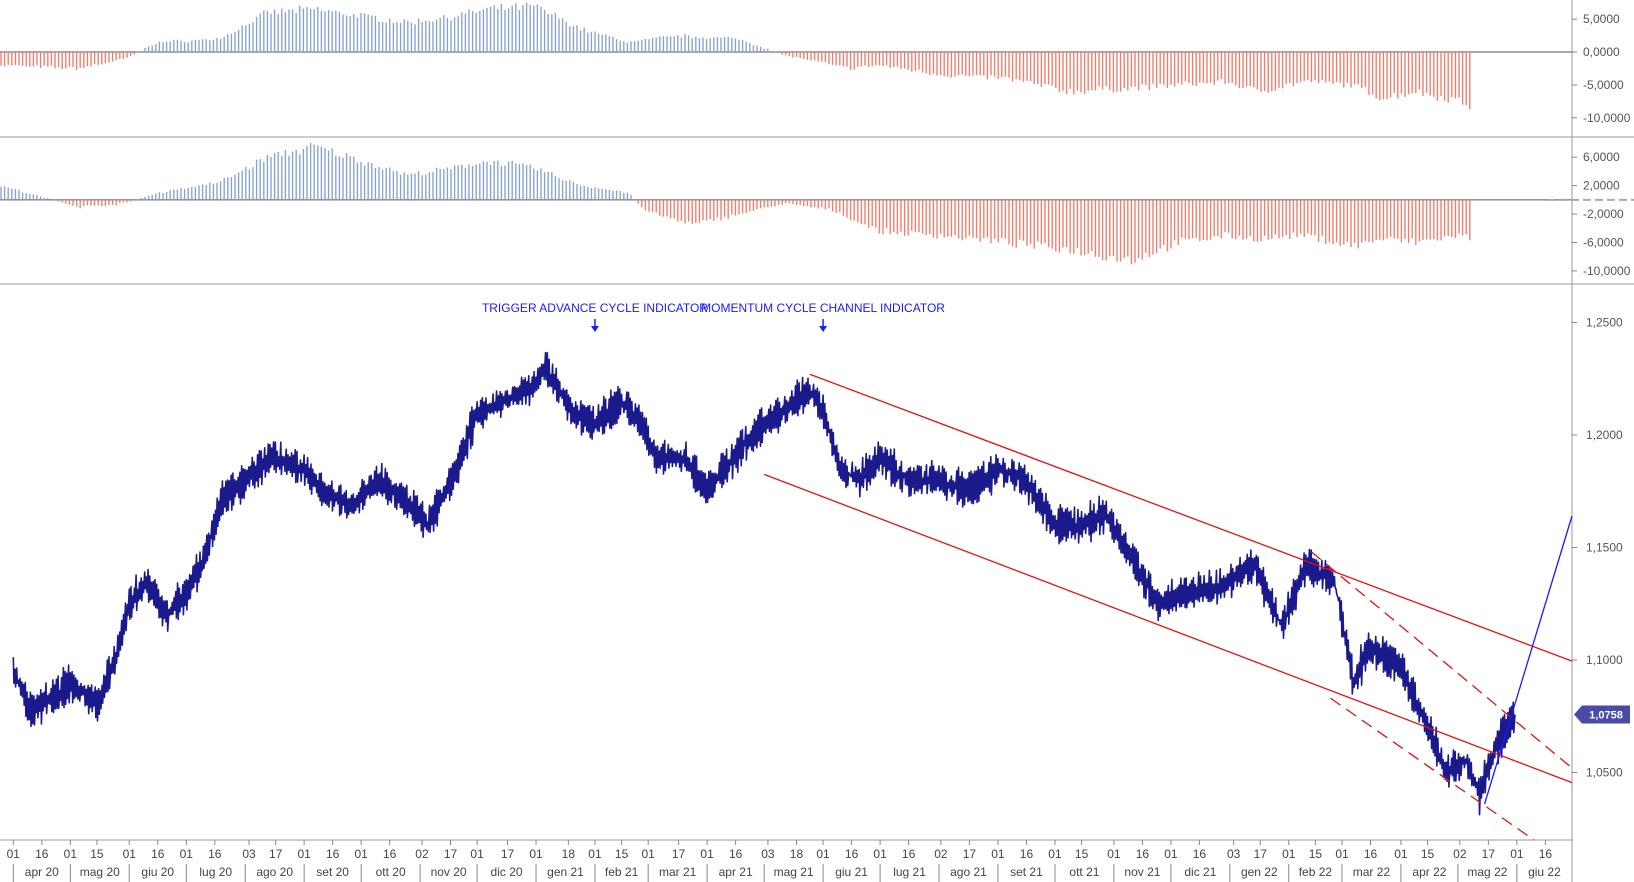 This screenshot has height=882, width=1634. I want to click on x-month-label: lug 20, so click(215, 872).